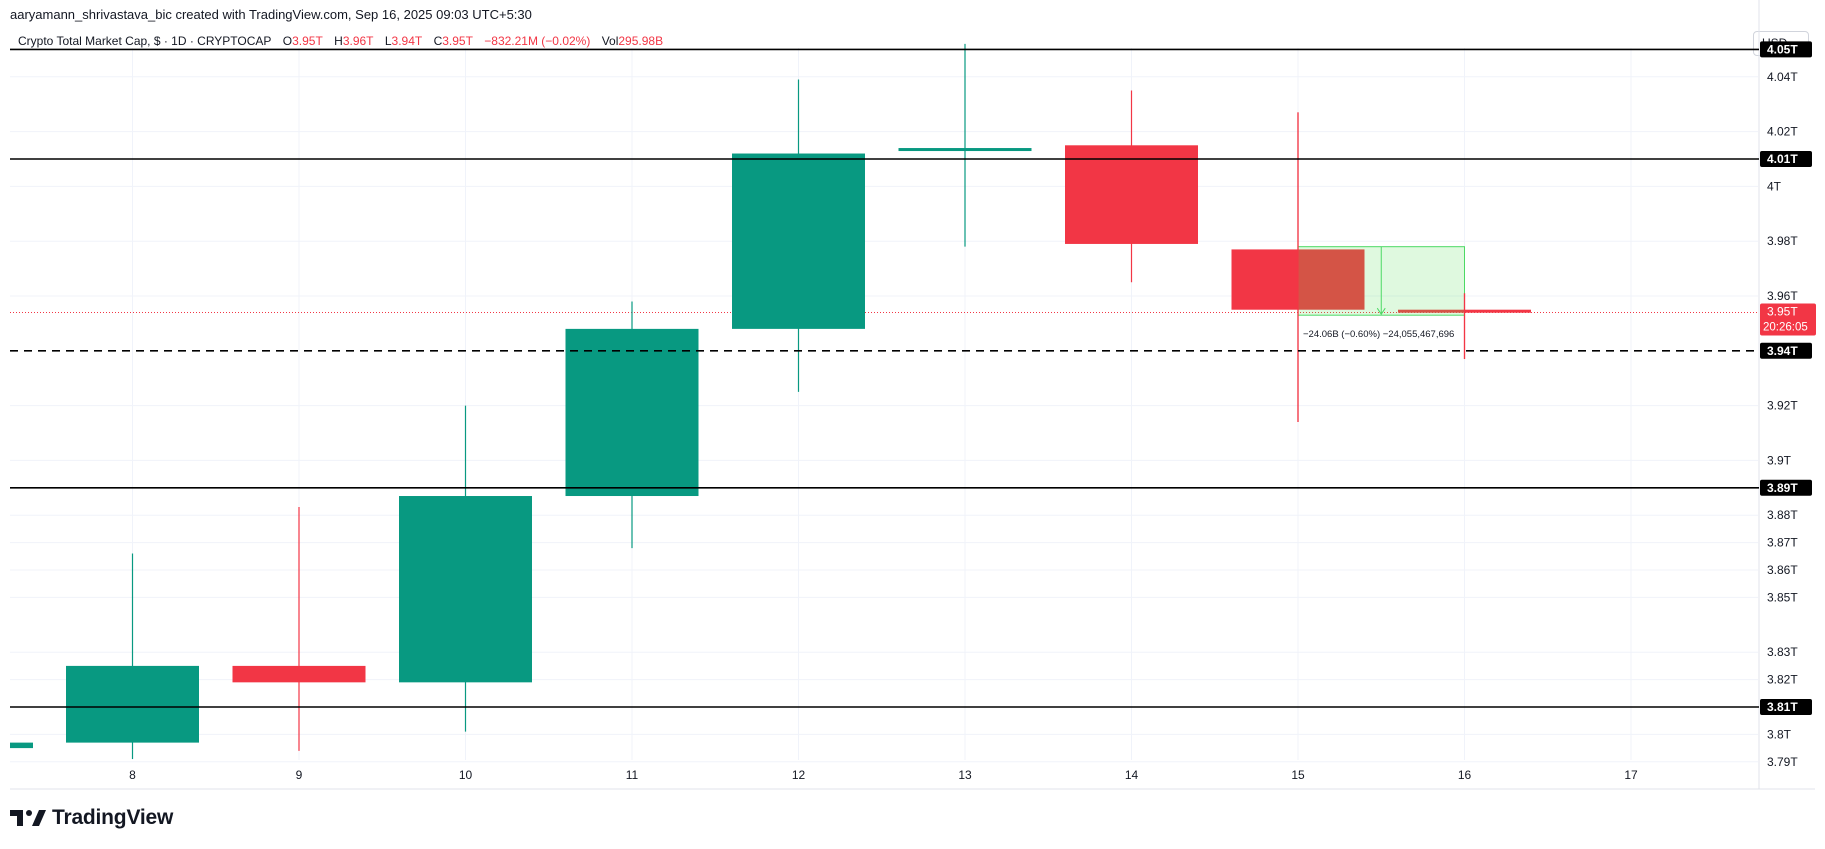 The height and width of the screenshot is (849, 1825). Describe the element at coordinates (1465, 775) in the screenshot. I see `x-tick-label: 16` at that location.